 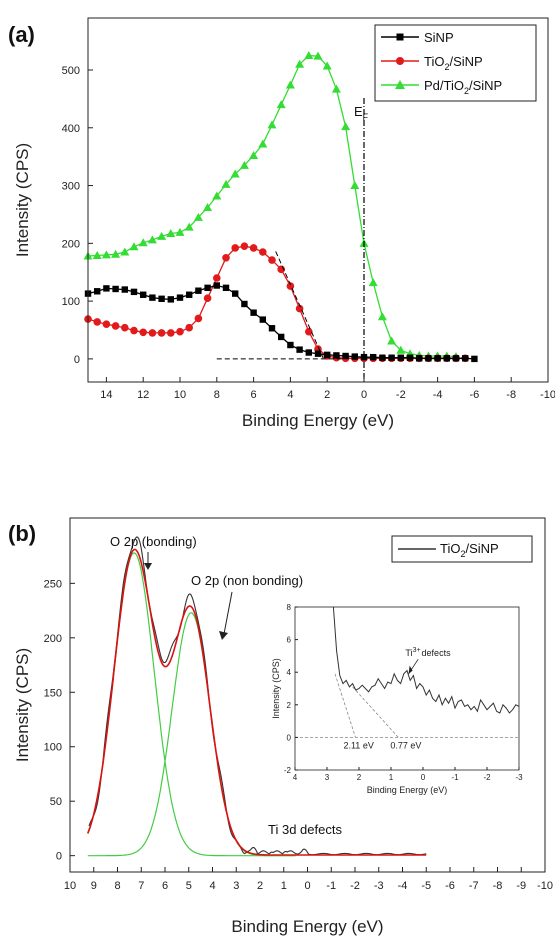 I want to click on inset-data-line, so click(x=426, y=660).